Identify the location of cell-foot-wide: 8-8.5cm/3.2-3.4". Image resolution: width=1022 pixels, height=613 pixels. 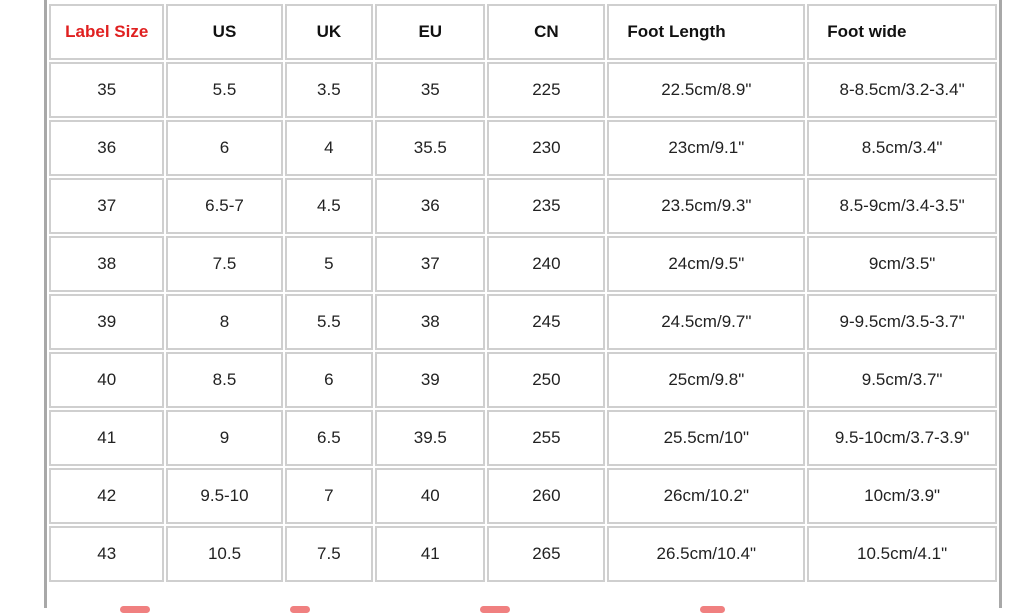
(902, 90).